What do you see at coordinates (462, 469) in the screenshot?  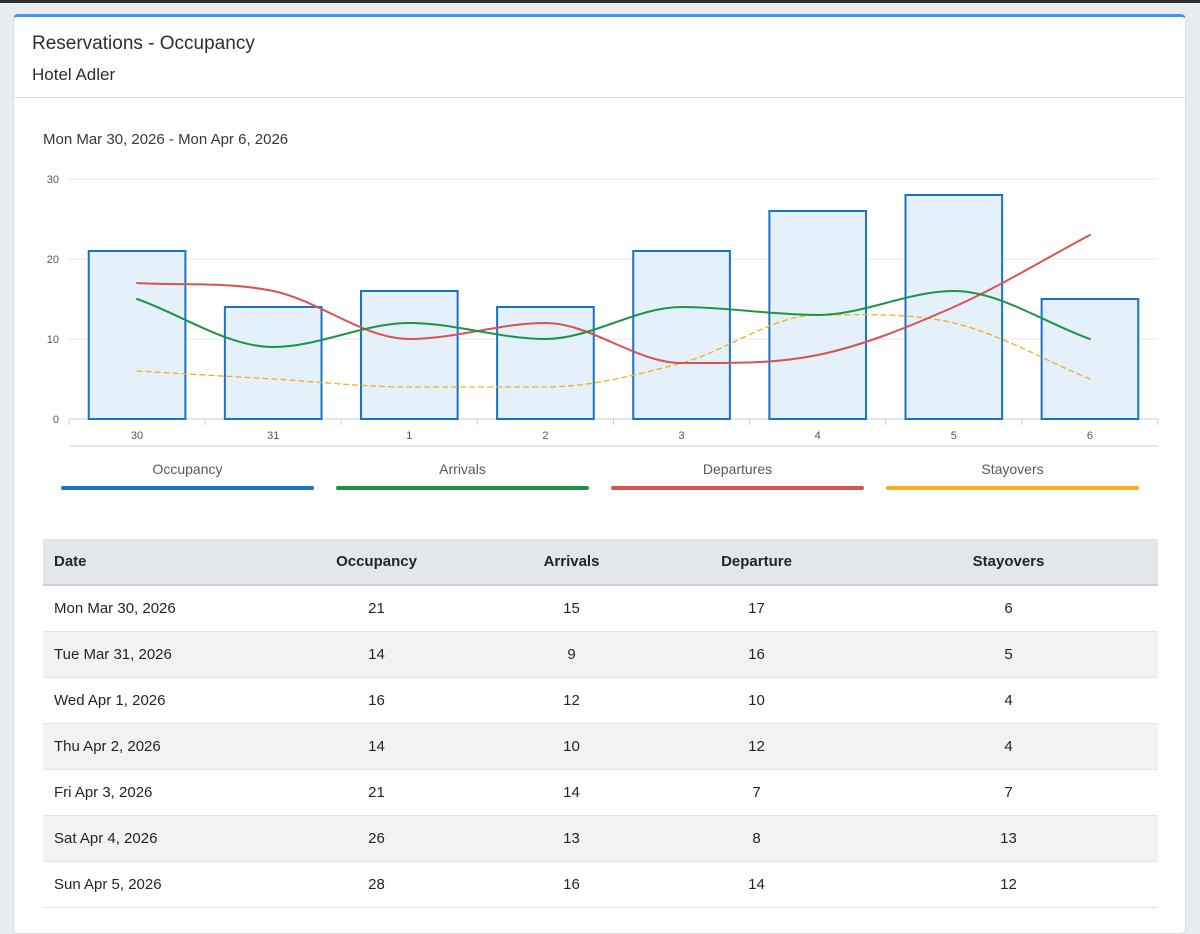 I see `legend-label-arrivals: Arrivals` at bounding box center [462, 469].